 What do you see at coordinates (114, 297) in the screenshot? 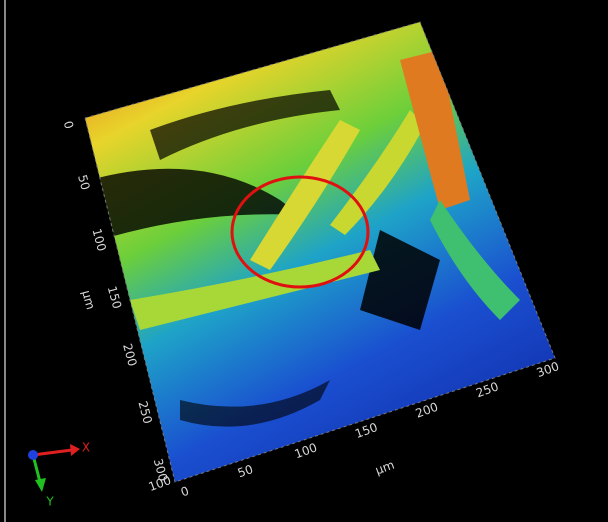
I see `left-tick-label: 150` at bounding box center [114, 297].